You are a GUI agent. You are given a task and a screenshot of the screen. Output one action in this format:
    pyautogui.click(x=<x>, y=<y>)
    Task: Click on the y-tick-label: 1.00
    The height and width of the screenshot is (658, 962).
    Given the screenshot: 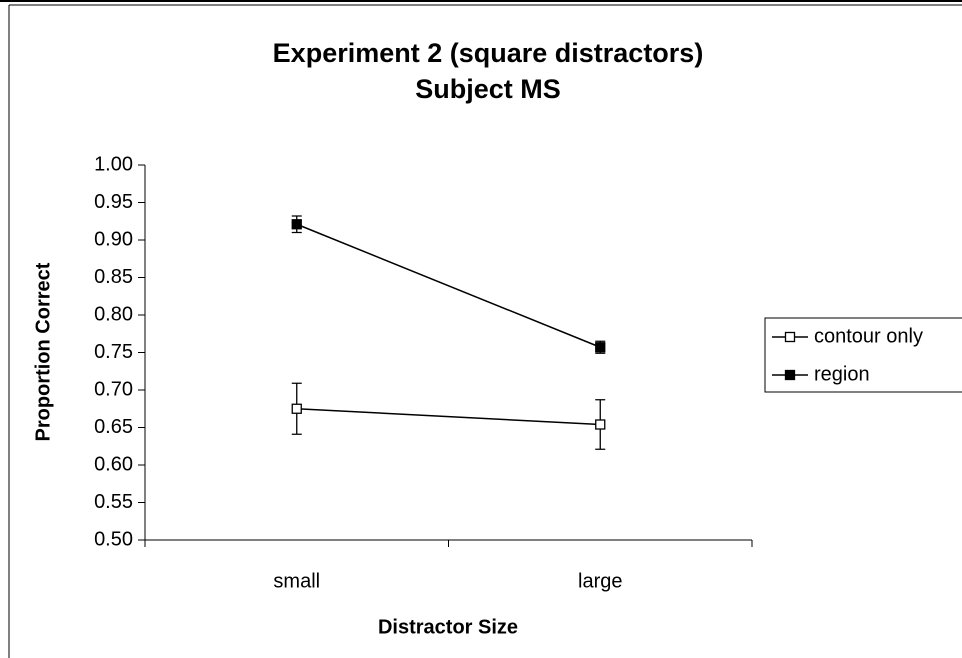 What is the action you would take?
    pyautogui.click(x=113, y=164)
    